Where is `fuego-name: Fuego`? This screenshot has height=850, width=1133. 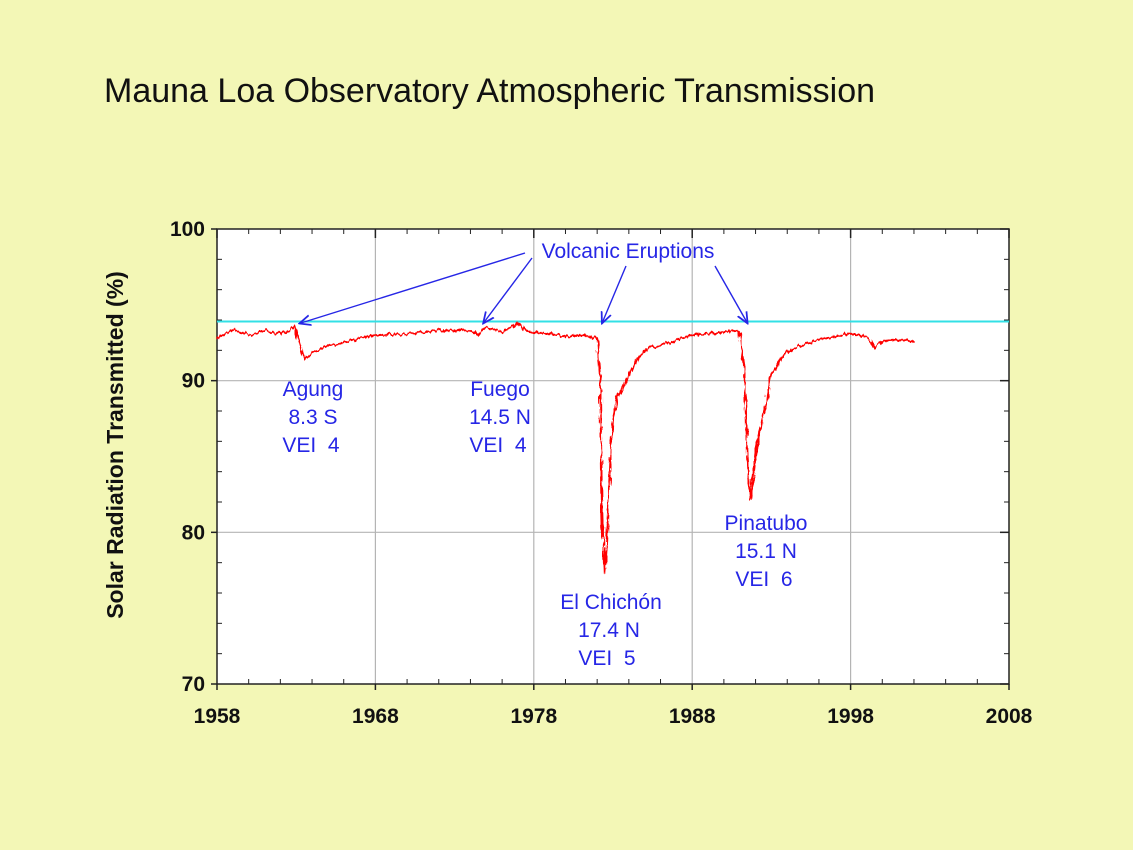 fuego-name: Fuego is located at coordinates (500, 389).